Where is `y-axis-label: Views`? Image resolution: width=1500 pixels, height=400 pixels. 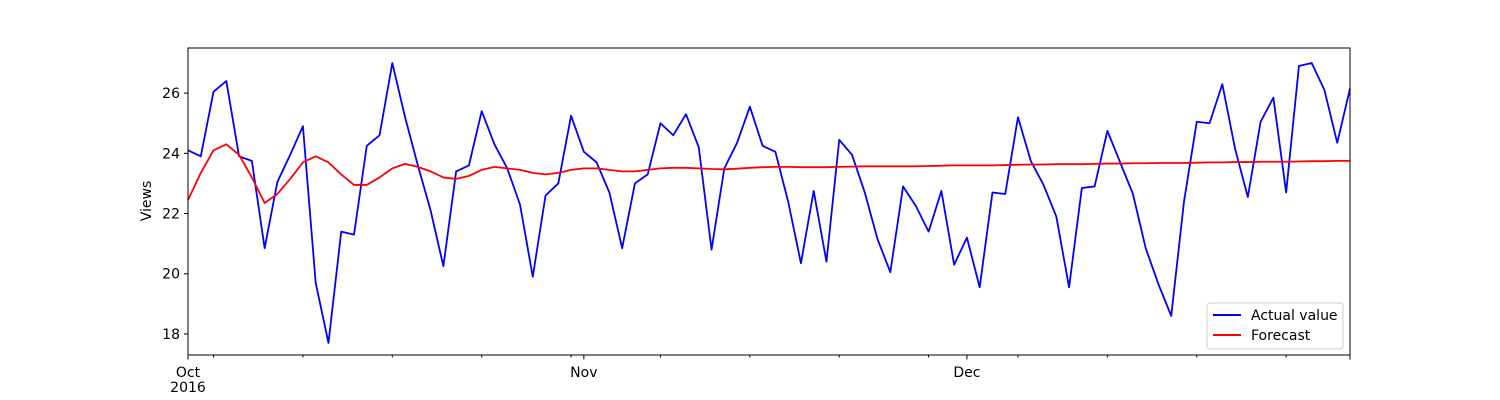 y-axis-label: Views is located at coordinates (147, 201).